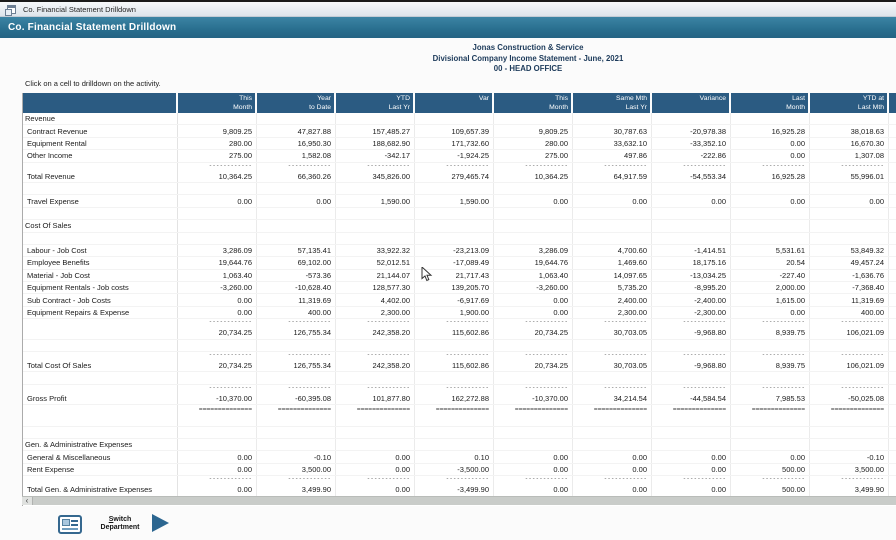  Describe the element at coordinates (849, 288) in the screenshot. I see `cell: -7,368.40` at that location.